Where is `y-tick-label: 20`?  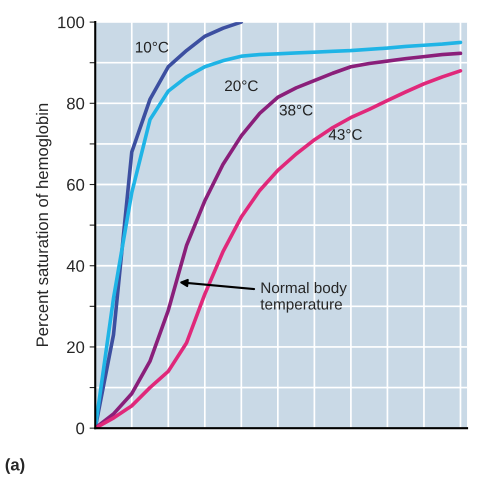 y-tick-label: 20 is located at coordinates (75, 347).